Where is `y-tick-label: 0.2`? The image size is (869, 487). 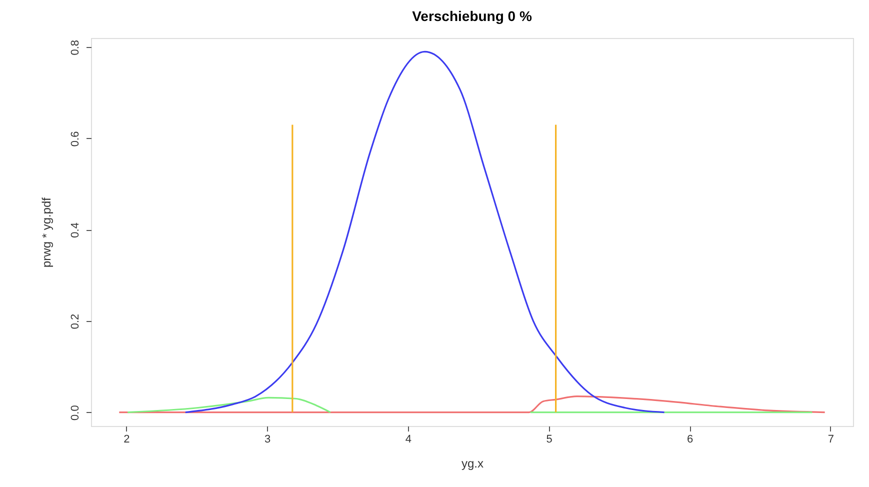
y-tick-label: 0.2 is located at coordinates (76, 322).